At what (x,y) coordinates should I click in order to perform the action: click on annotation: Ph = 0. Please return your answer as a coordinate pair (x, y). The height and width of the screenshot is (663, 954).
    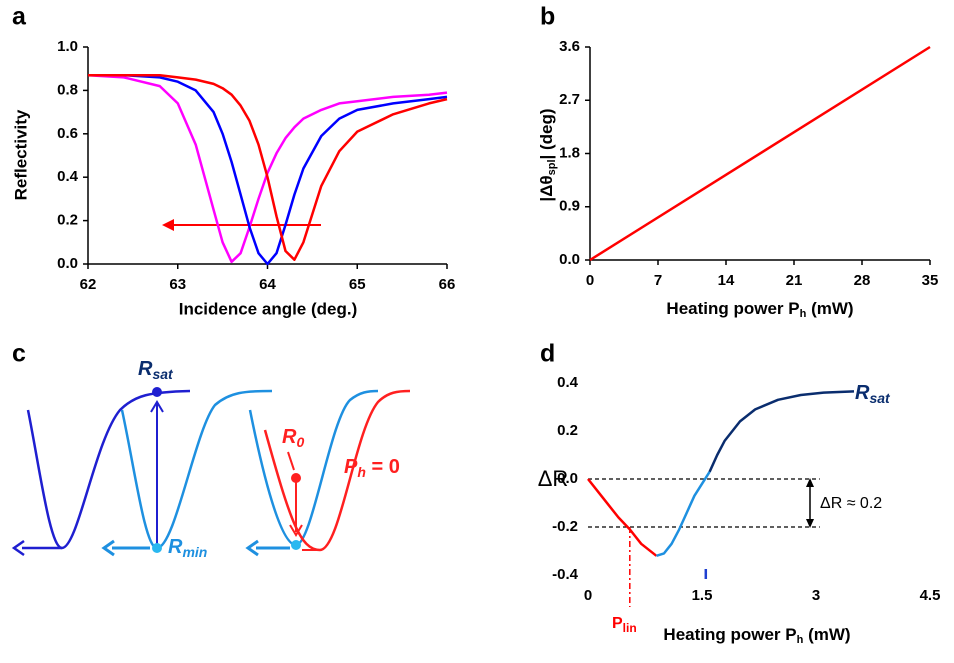
    Looking at the image, I should click on (372, 467).